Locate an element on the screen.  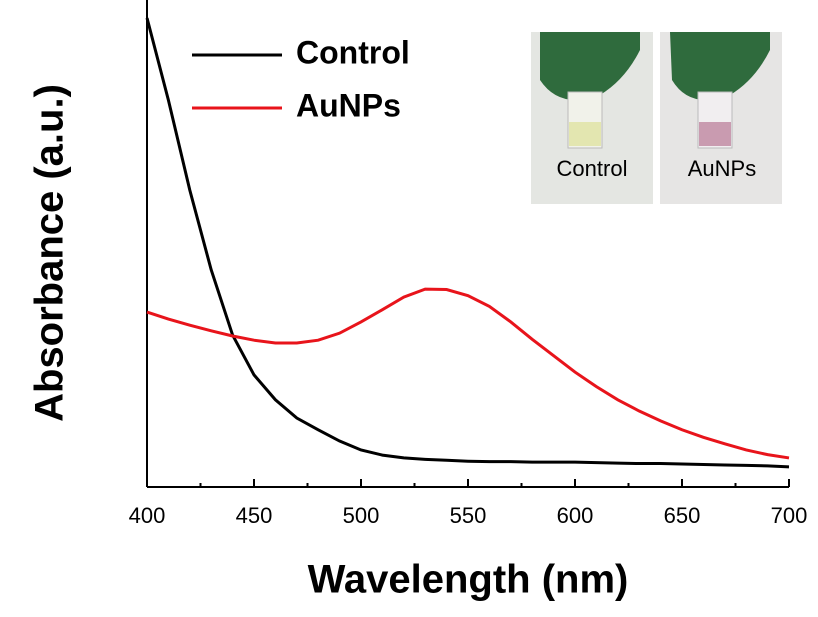
x-tick-label: 700 is located at coordinates (789, 515).